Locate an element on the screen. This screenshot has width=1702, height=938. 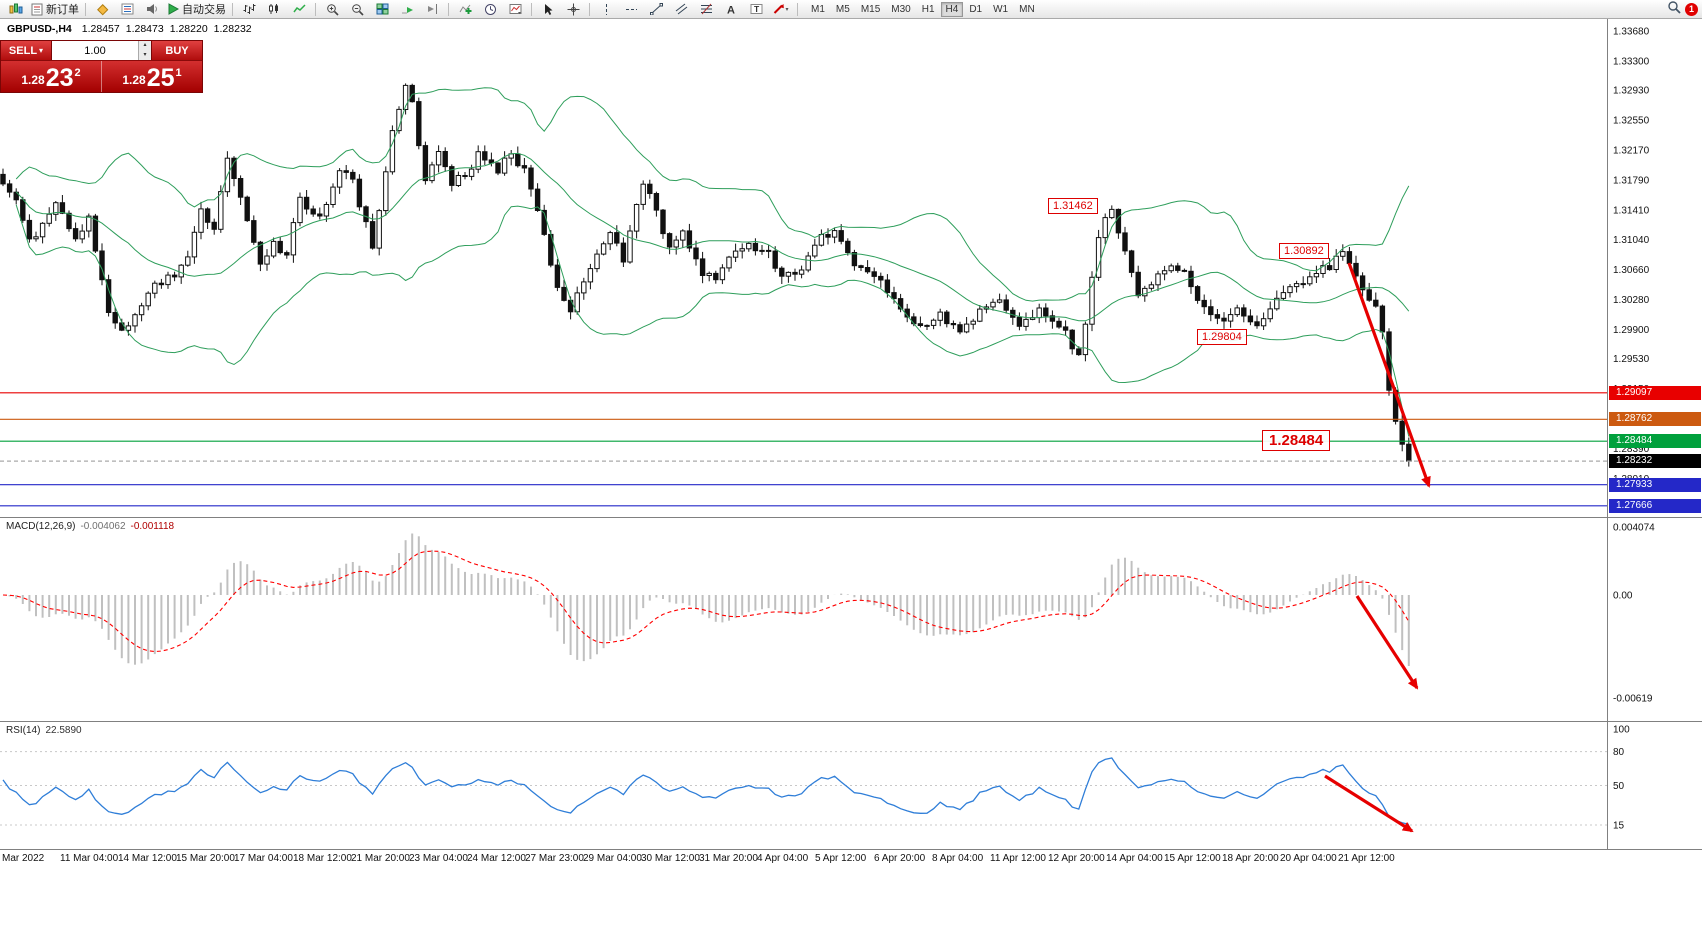
timeframe-m1-button: M1 is located at coordinates (818, 9).